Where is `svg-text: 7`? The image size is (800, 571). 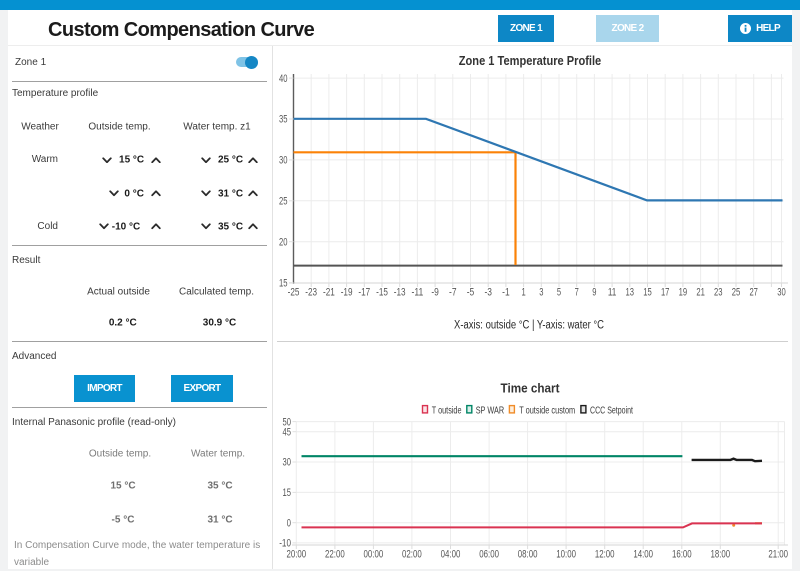 svg-text: 7 is located at coordinates (577, 293).